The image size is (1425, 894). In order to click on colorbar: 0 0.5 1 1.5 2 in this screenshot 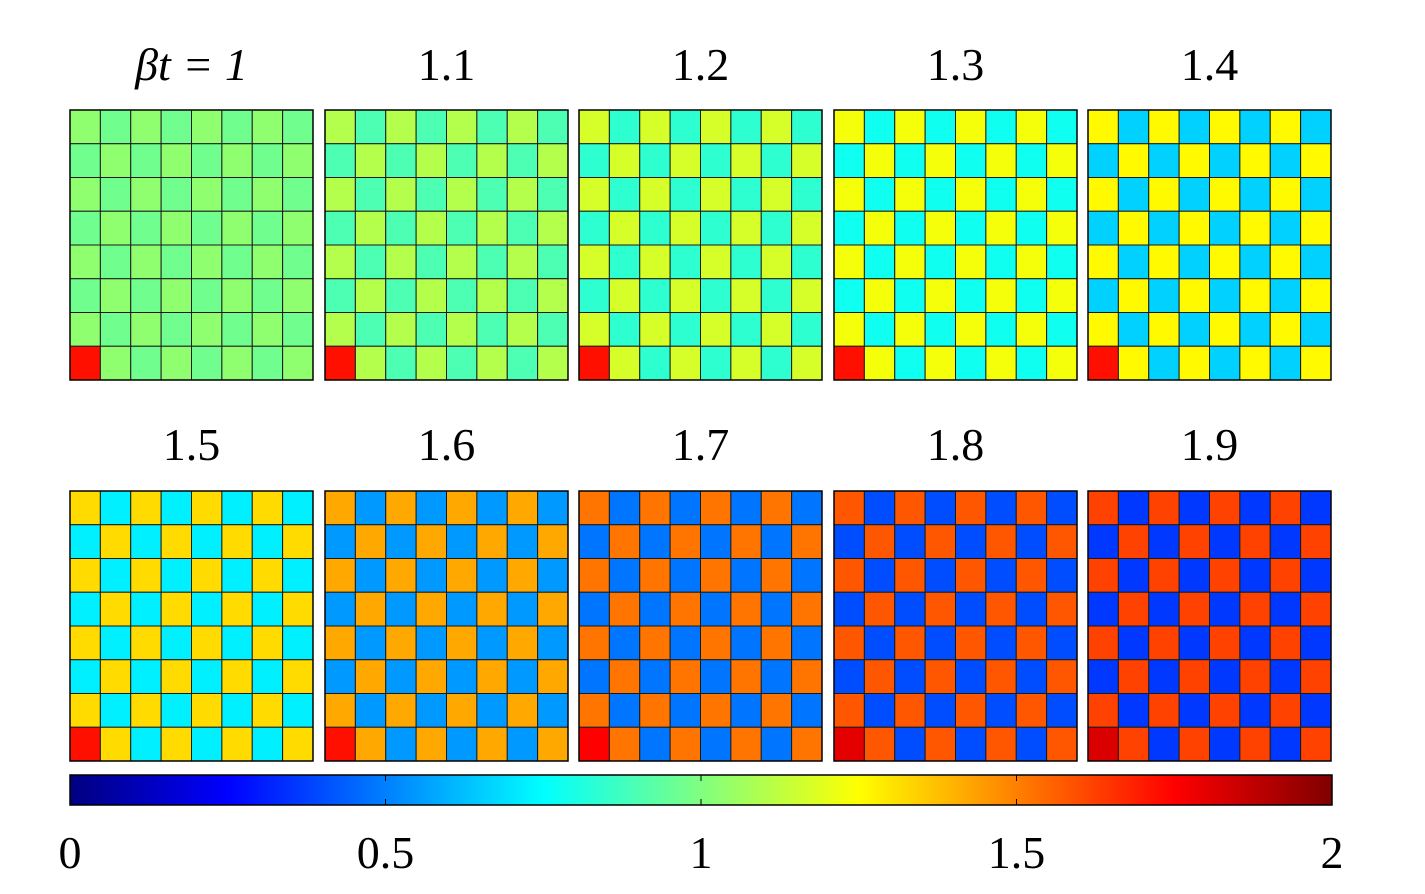, I will do `click(701, 826)`.